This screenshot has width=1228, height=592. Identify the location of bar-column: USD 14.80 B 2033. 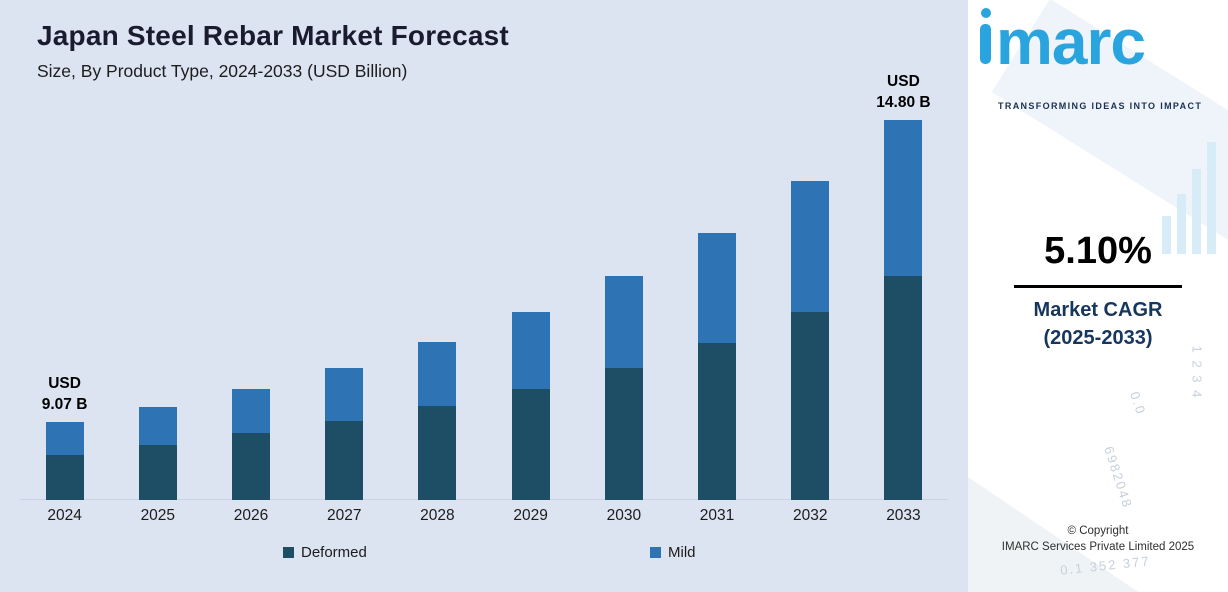
(903, 300).